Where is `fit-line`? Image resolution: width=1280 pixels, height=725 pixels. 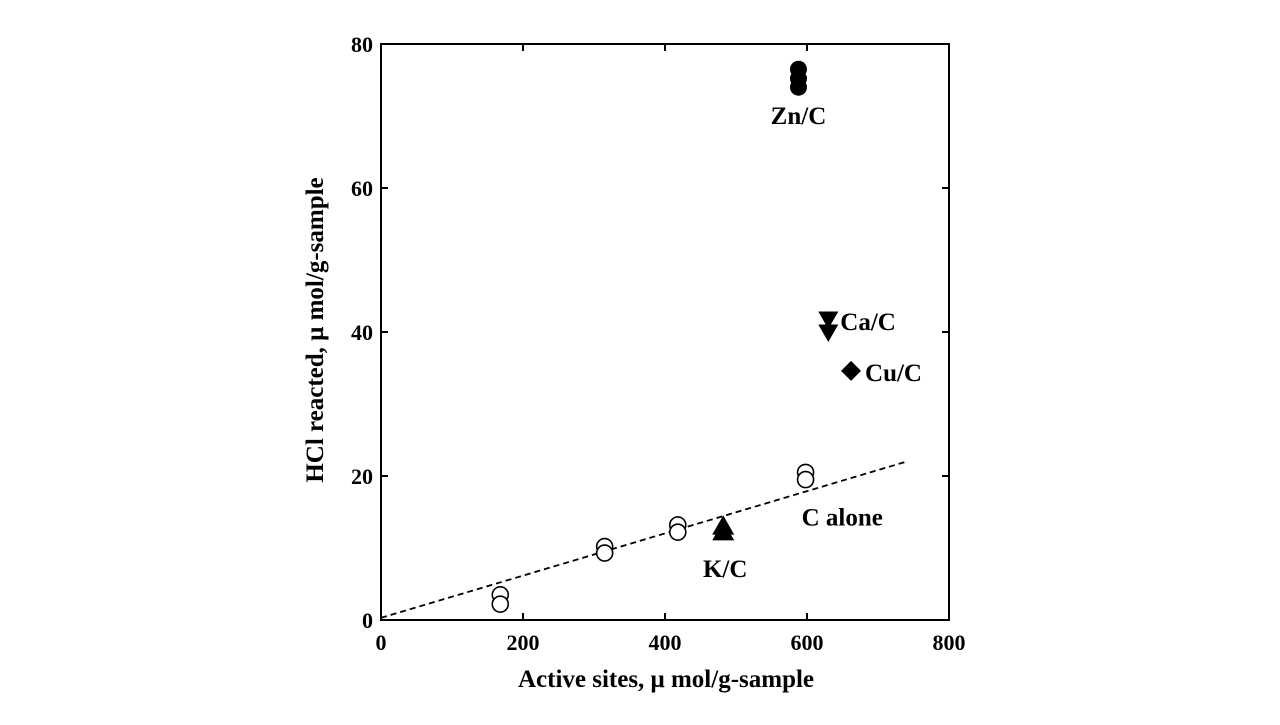
fit-line is located at coordinates (643, 539).